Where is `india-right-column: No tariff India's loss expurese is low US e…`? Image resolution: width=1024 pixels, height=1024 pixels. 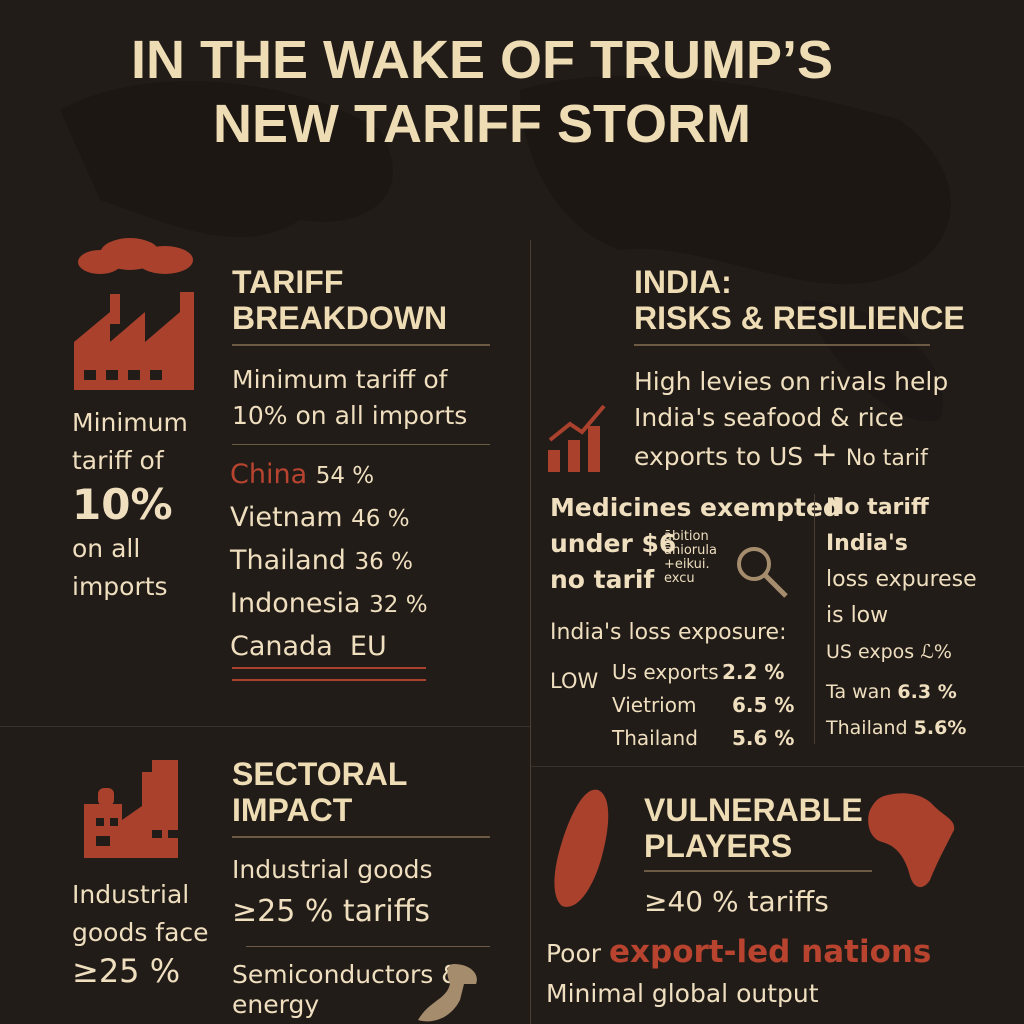 india-right-column: No tariff India's loss expurese is low US e… is located at coordinates (901, 617).